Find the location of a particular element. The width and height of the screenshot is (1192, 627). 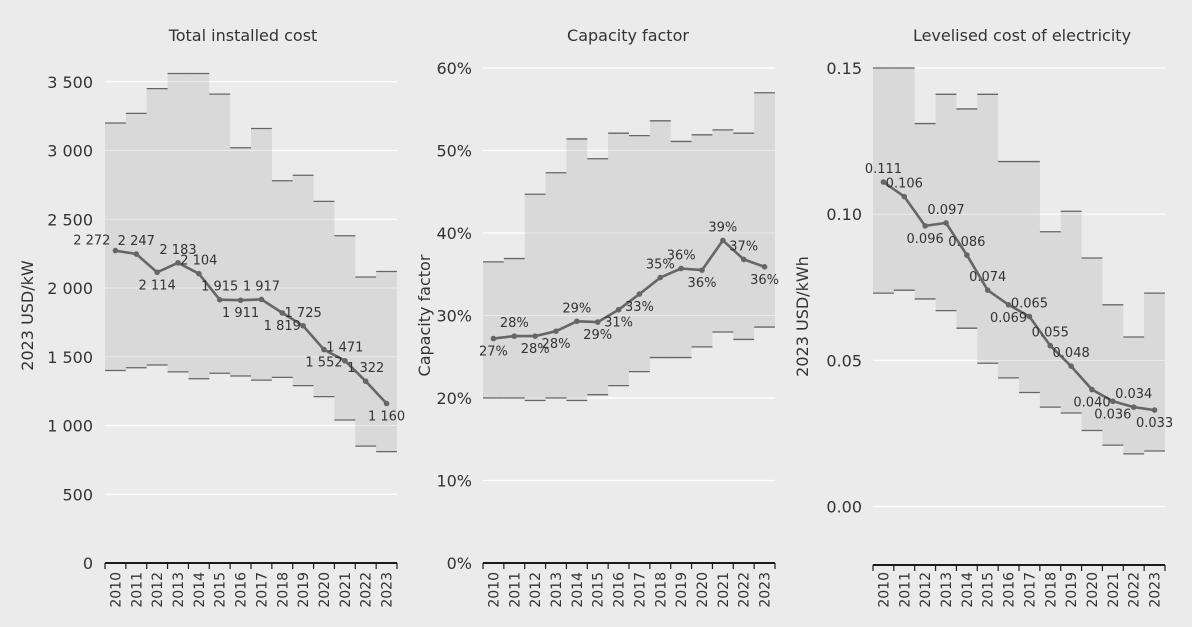

data-label: 2 104 is located at coordinates (198, 261).